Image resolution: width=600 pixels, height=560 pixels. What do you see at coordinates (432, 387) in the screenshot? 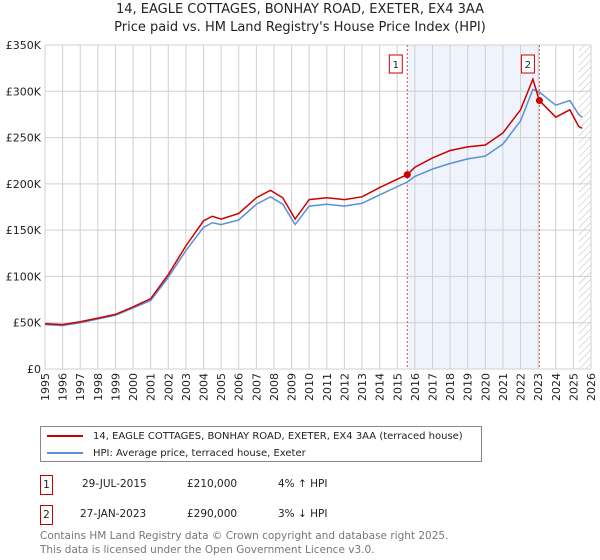
I see `x-tick-label: 2017` at bounding box center [432, 387].